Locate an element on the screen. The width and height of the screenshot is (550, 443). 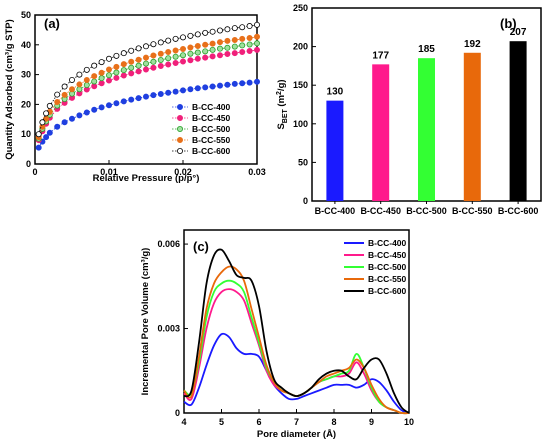
x-tick-label: 9 is located at coordinates (371, 422).